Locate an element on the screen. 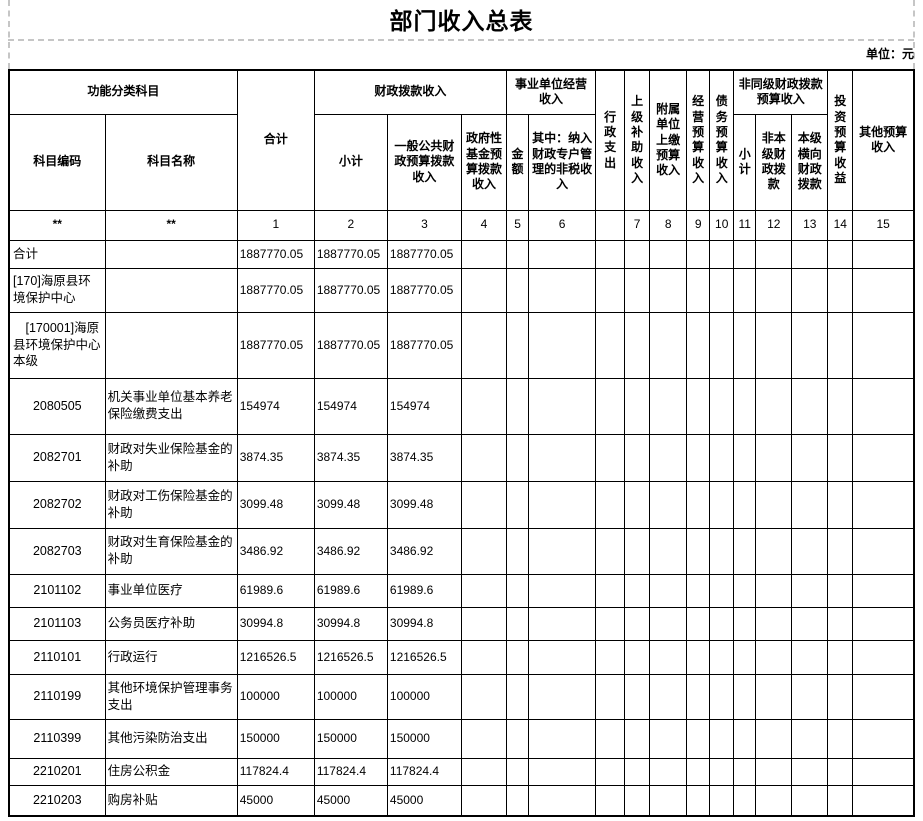 The image size is (923, 821). cell-funding-subtotal: 154974 is located at coordinates (350, 406).